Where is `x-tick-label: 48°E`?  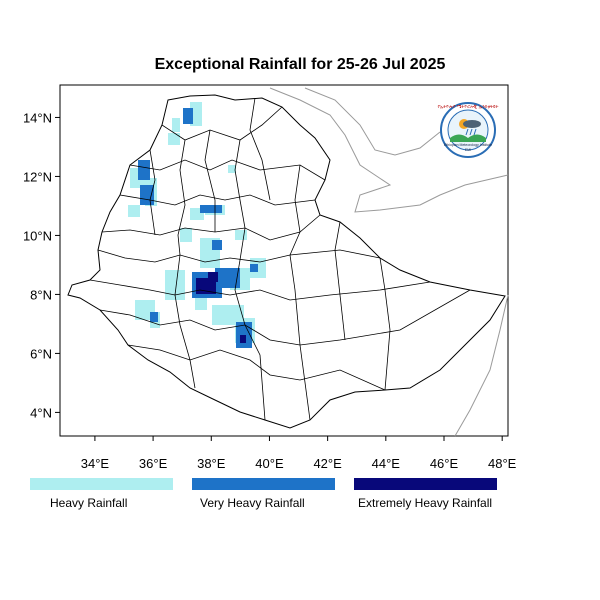 x-tick-label: 48°E is located at coordinates (502, 463).